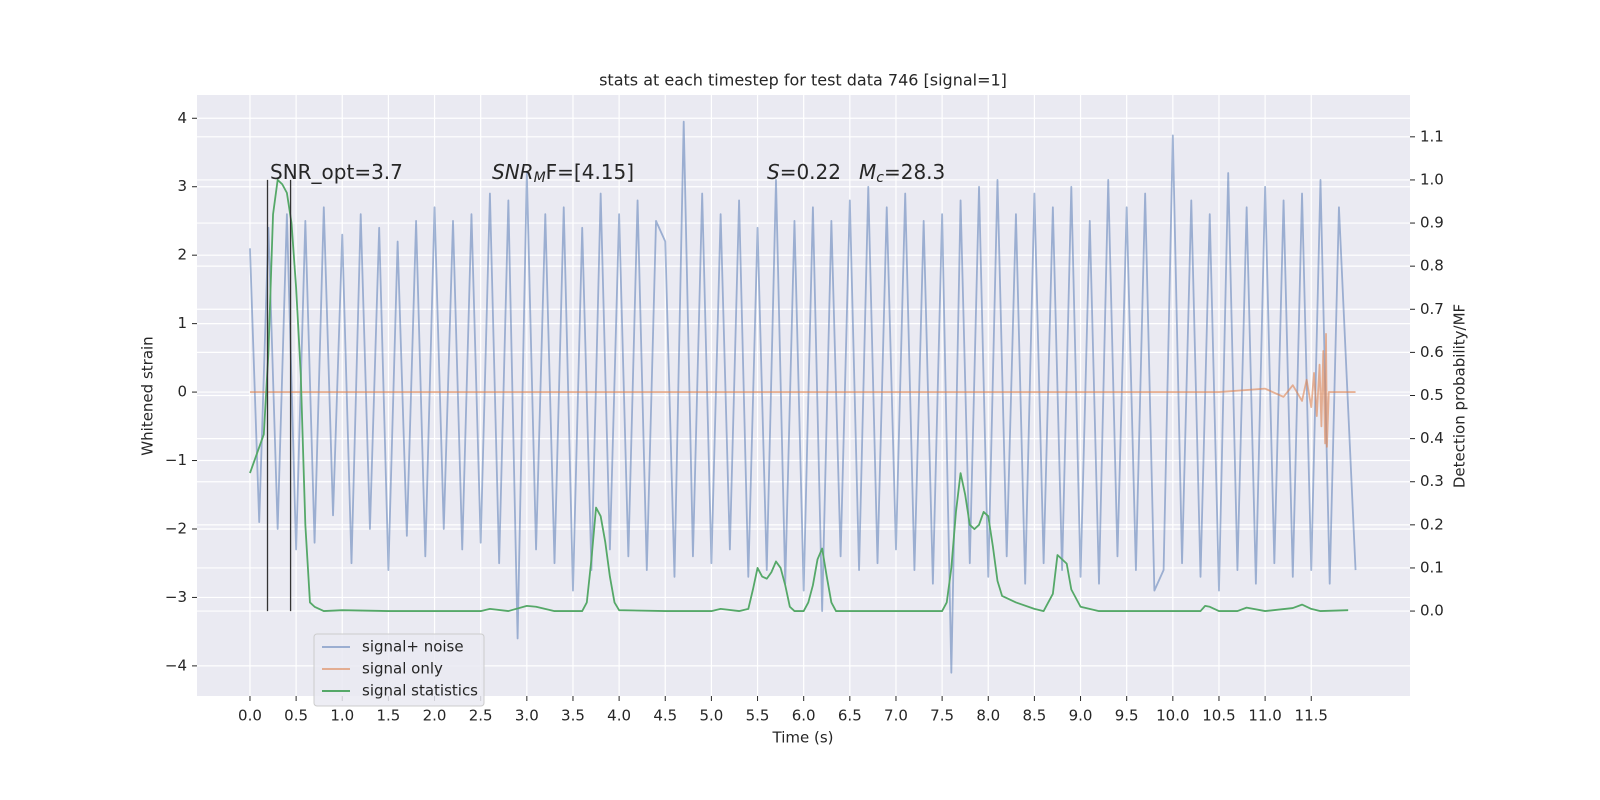  What do you see at coordinates (1432, 179) in the screenshot?
I see `y2-tick-label: 1.0` at bounding box center [1432, 179].